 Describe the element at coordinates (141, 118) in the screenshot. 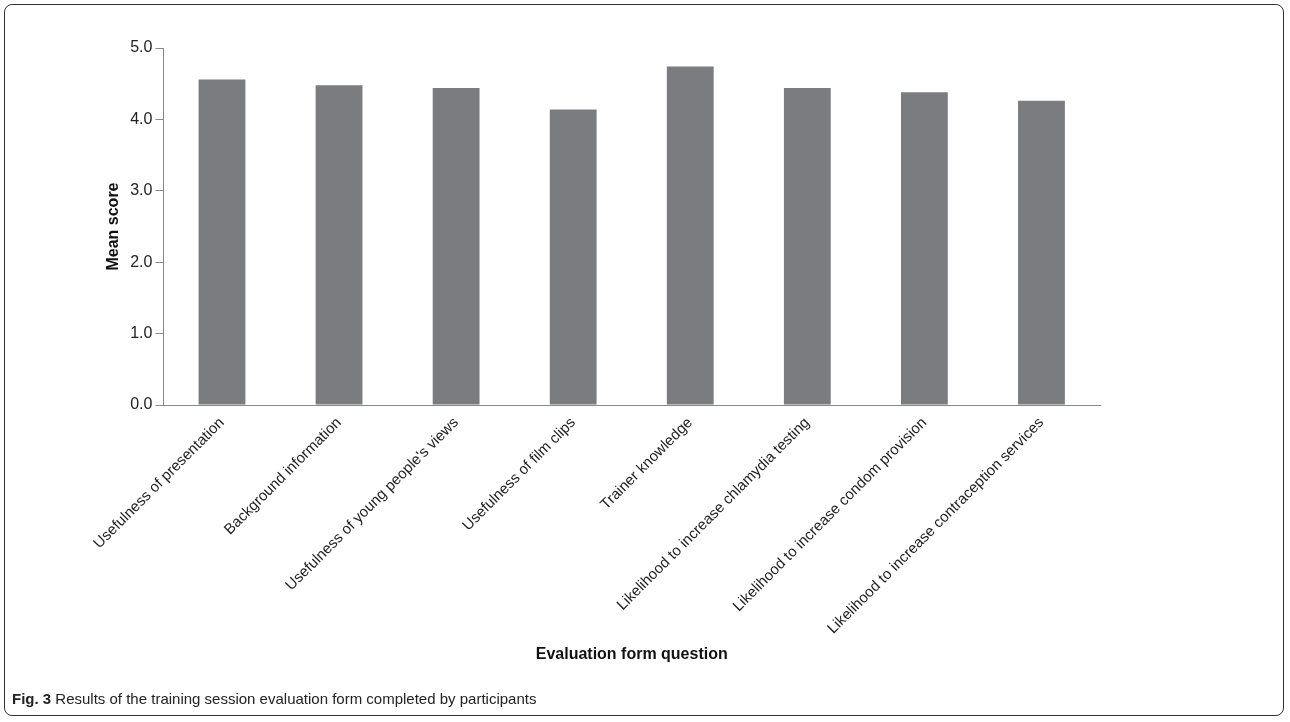

I see `y-tick-label: 4.0` at that location.